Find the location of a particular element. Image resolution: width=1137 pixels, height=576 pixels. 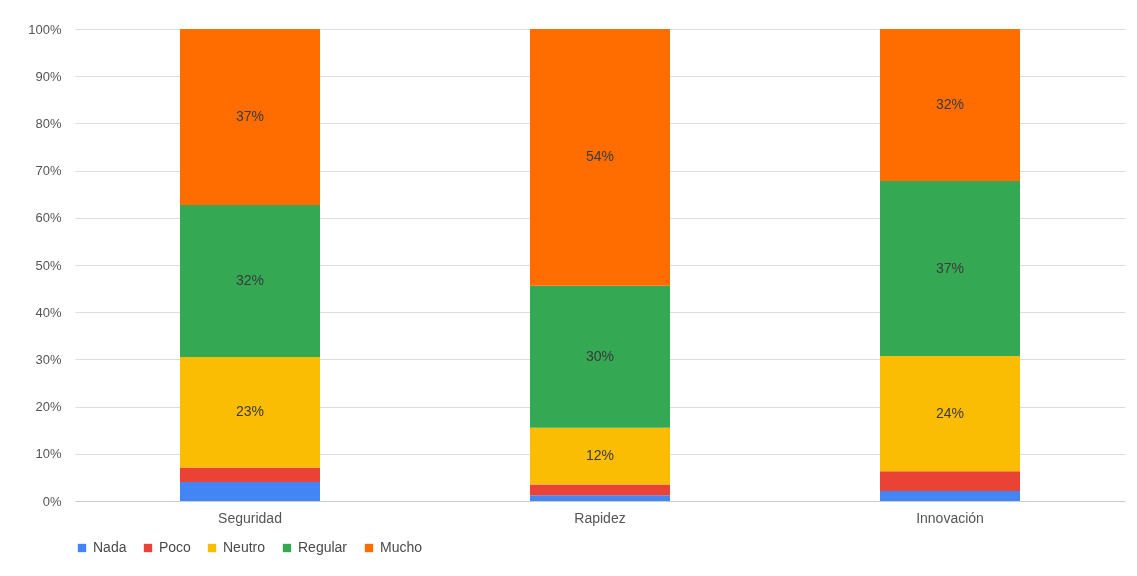

y-tick-label: 20% is located at coordinates (48, 407).